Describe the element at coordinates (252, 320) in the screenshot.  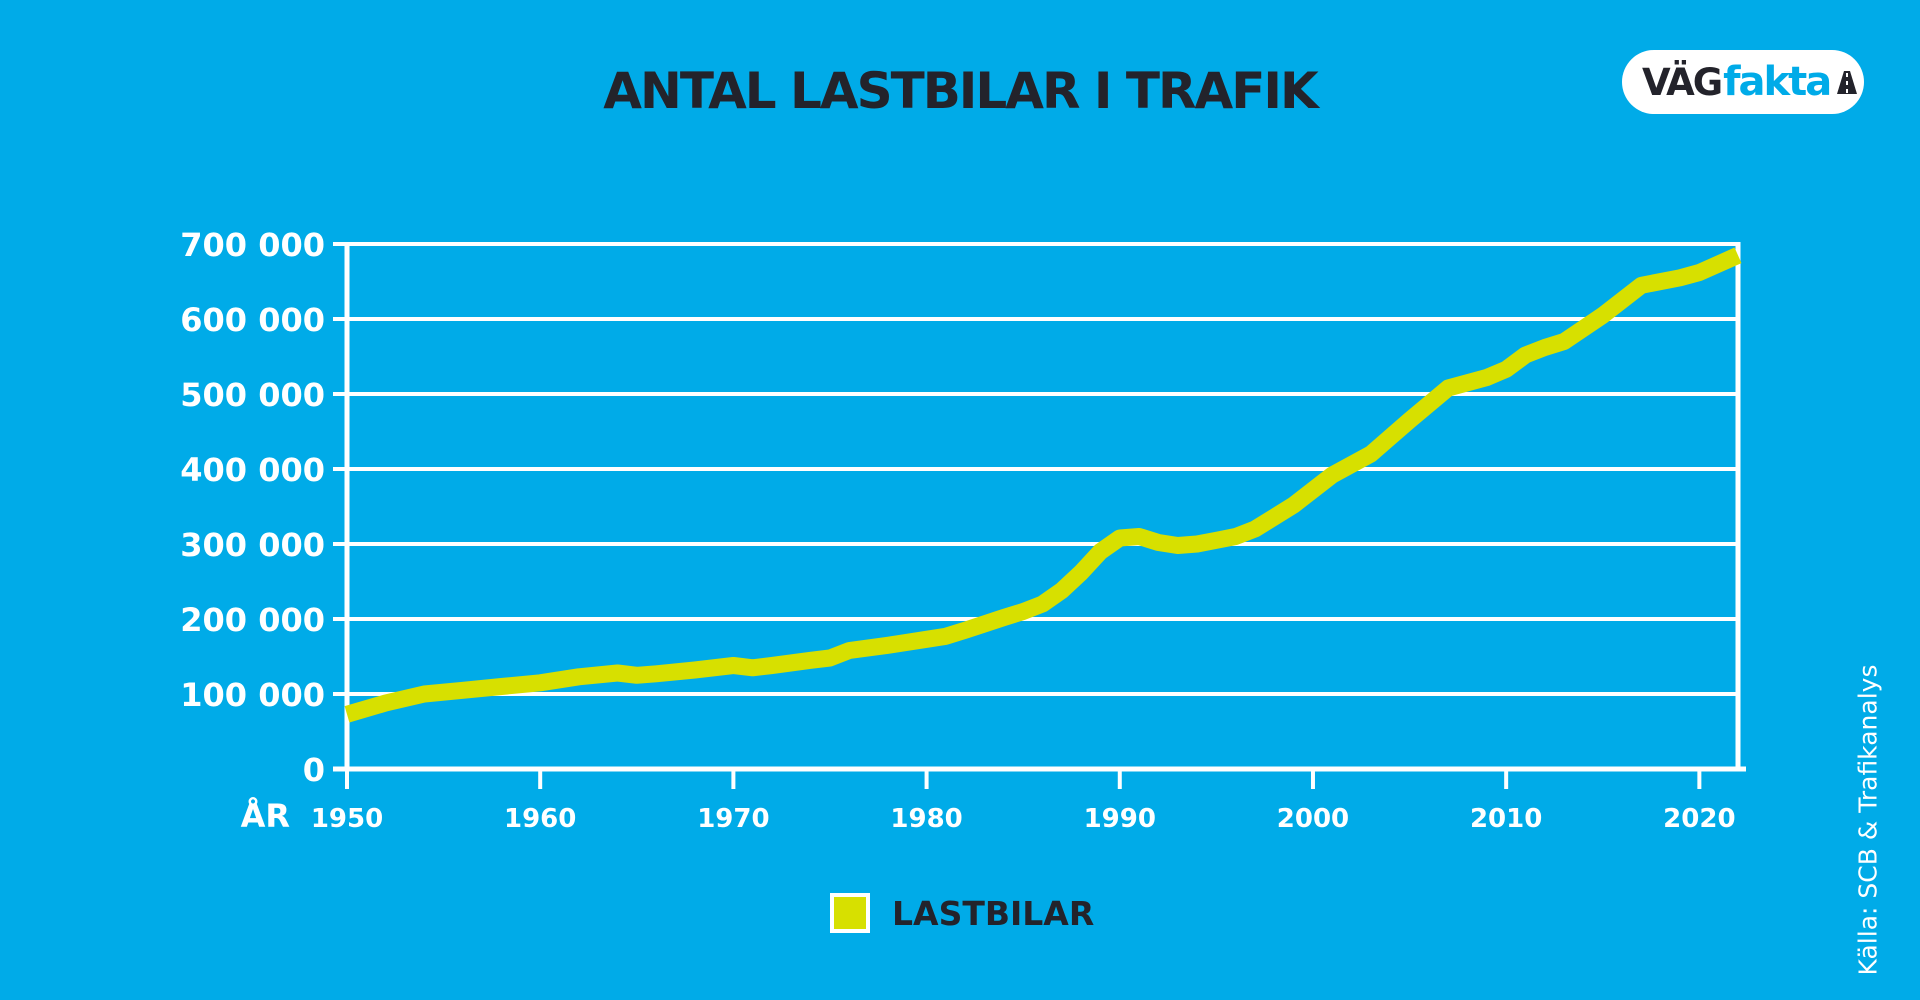
I see `y-tick-label: 600 000` at that location.